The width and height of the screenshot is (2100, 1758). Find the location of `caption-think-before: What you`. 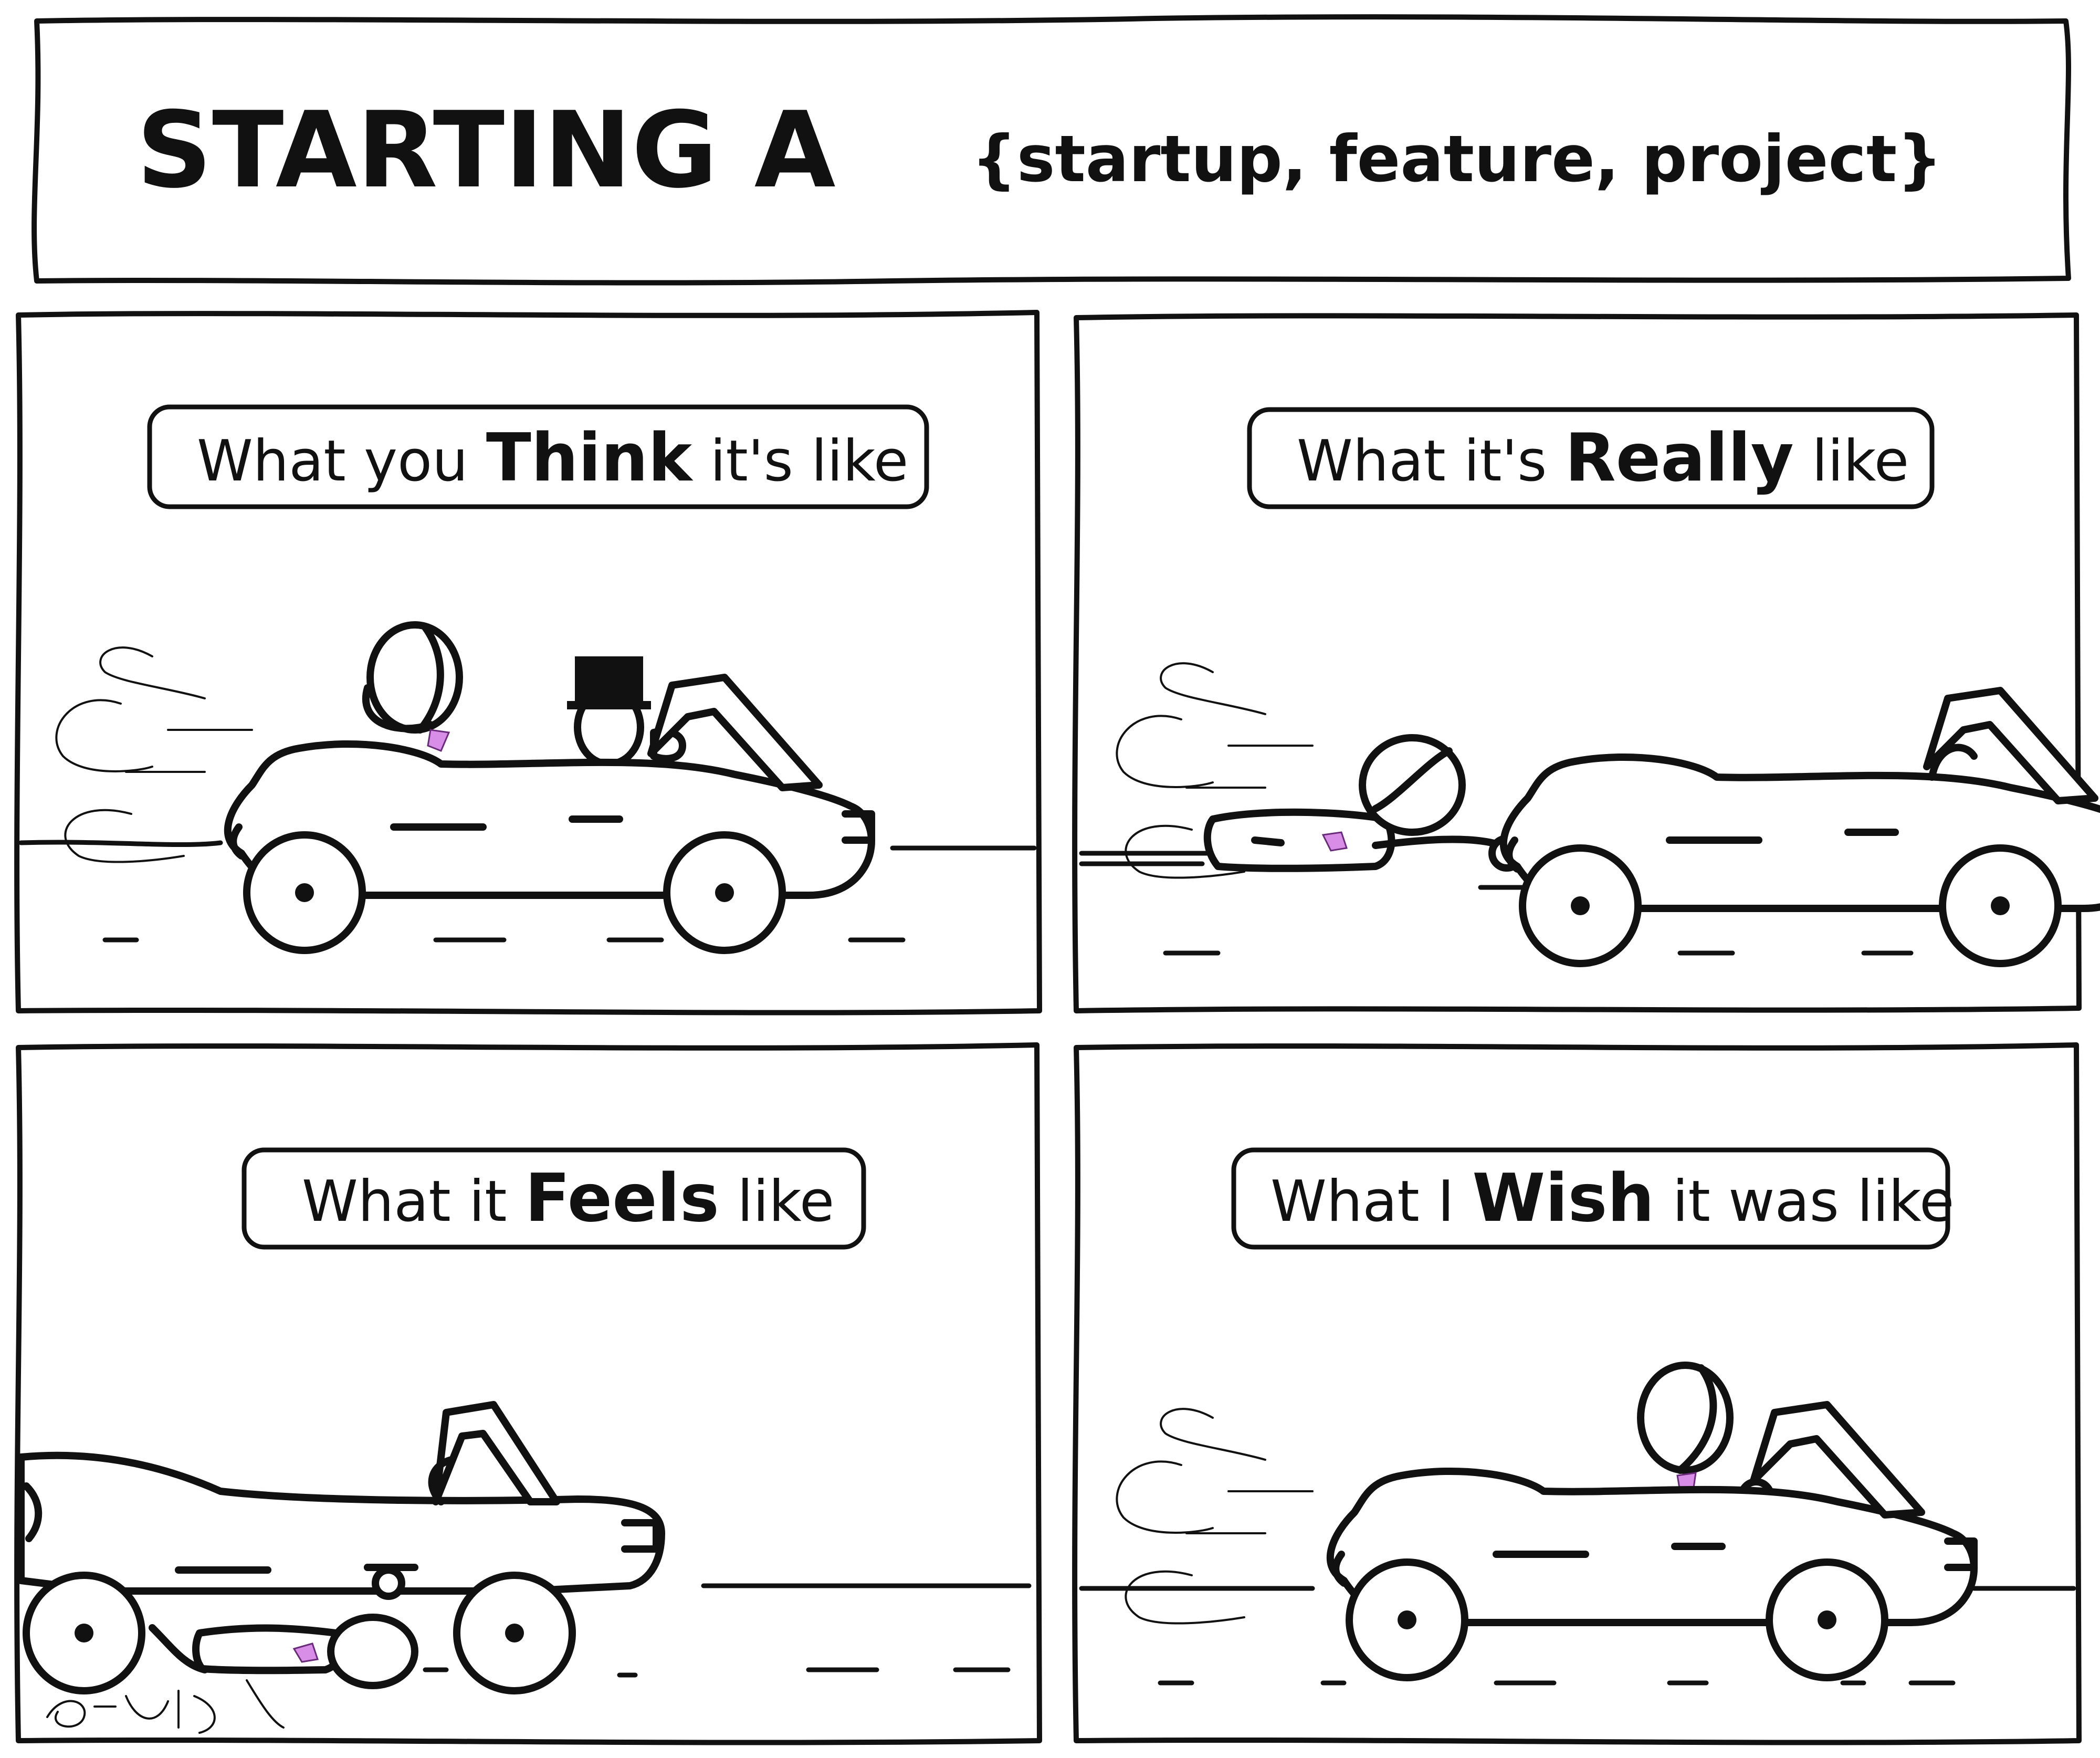

caption-think-before: What you is located at coordinates (341, 461).